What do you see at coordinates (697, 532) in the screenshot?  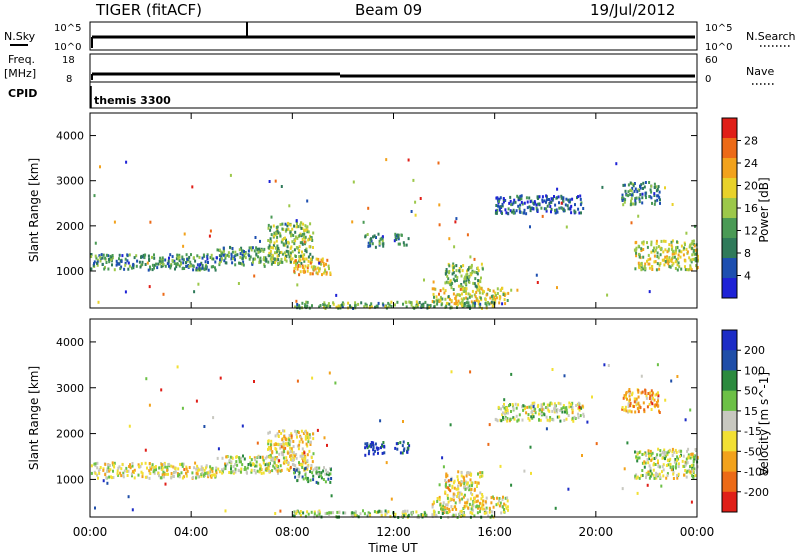 I see `x-tick-label: 00:00` at bounding box center [697, 532].